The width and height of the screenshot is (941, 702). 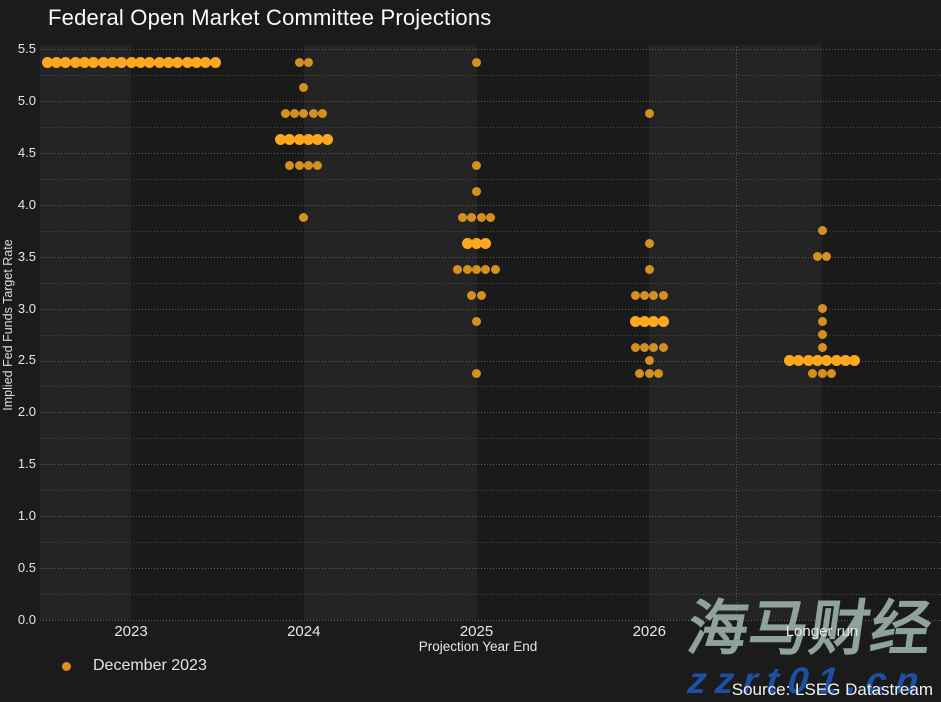 I want to click on y-tick-label: 1.5, so click(x=26, y=464).